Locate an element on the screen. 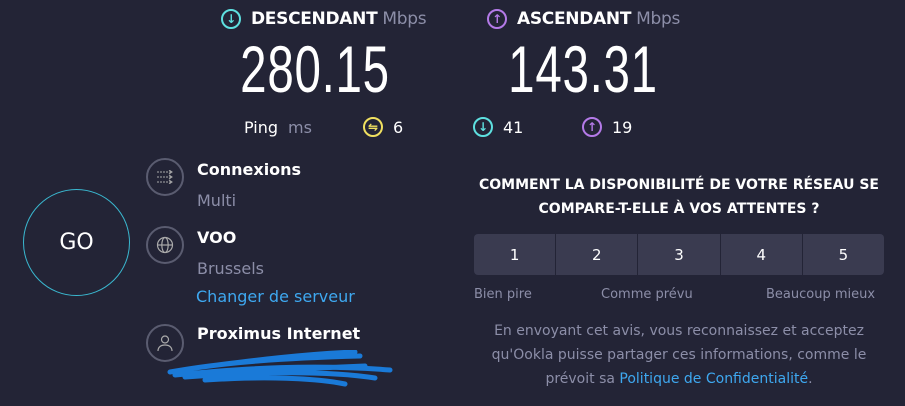 This screenshot has width=905, height=406. rating-option-4: 4 is located at coordinates (761, 254).